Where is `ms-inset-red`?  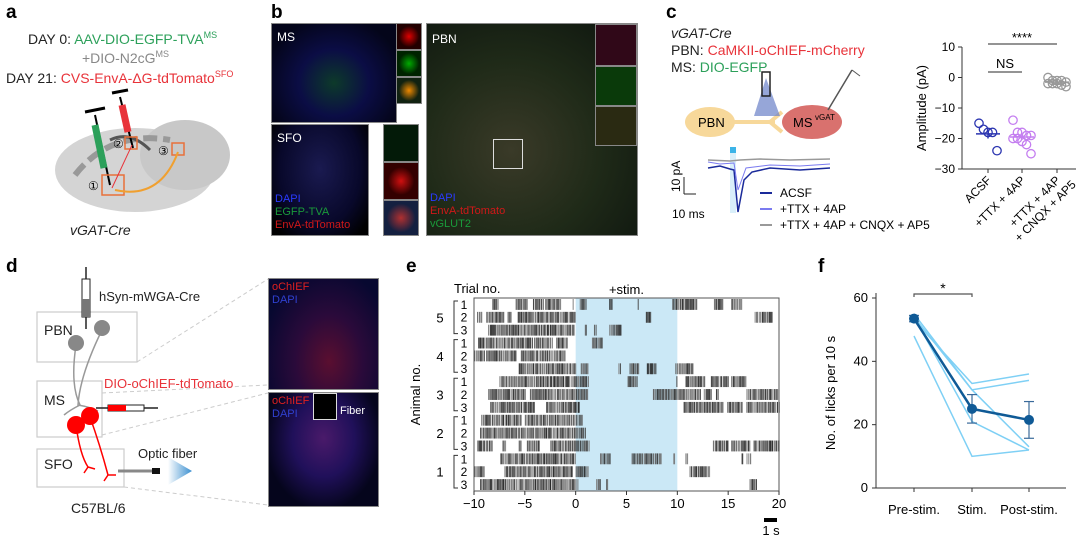
ms-inset-red is located at coordinates (409, 36).